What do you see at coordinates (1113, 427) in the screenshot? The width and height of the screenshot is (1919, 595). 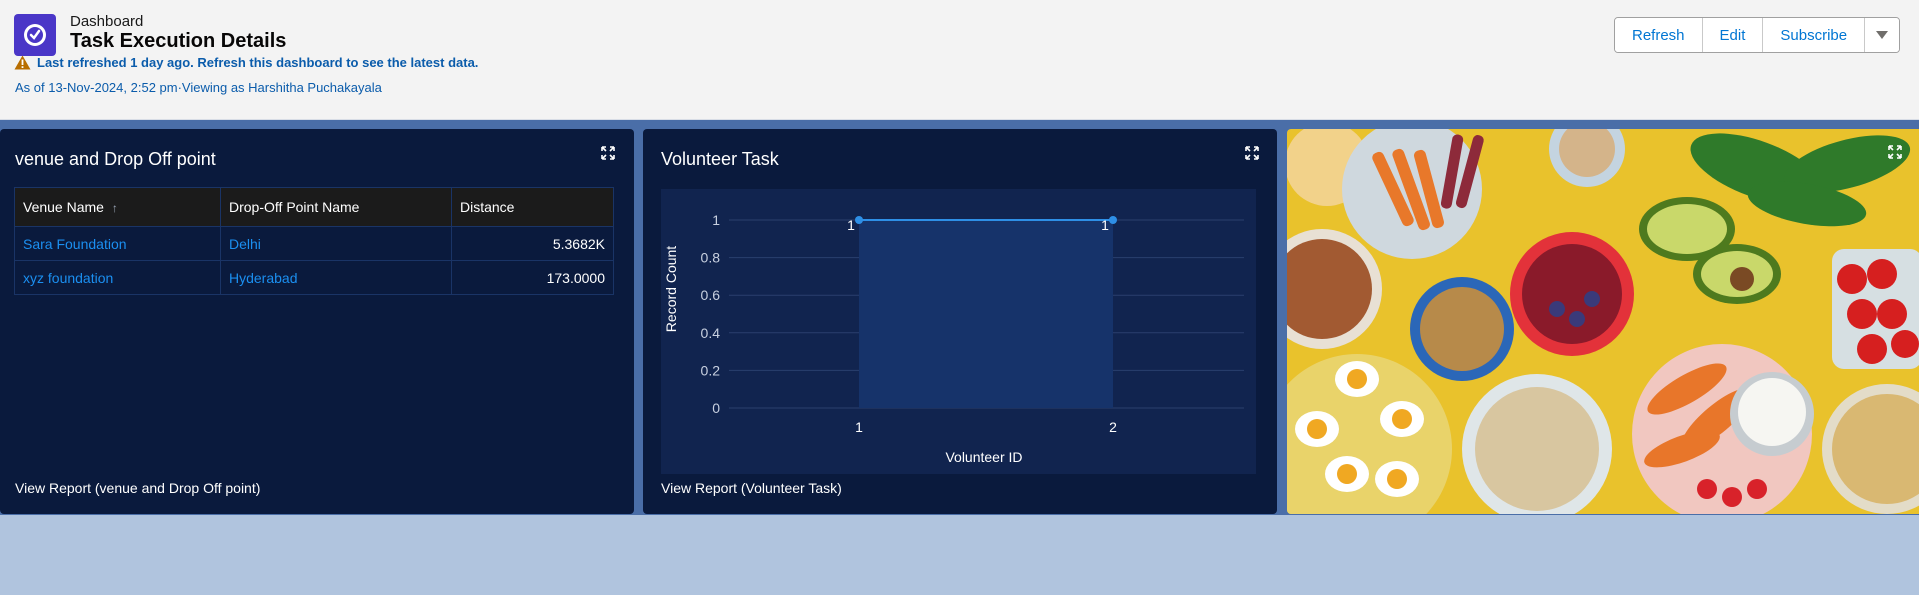 I see `x-tick-label: 2` at bounding box center [1113, 427].